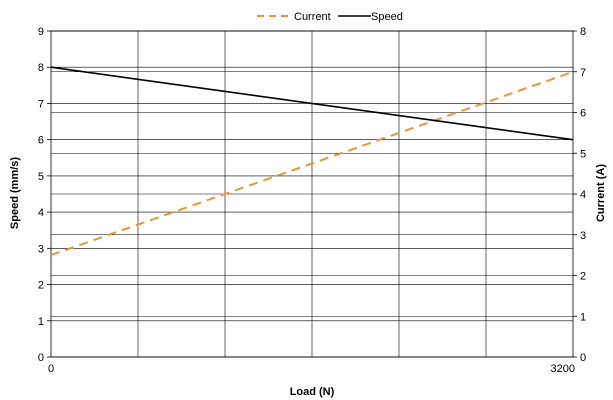 This screenshot has height=400, width=613. Describe the element at coordinates (41, 213) in the screenshot. I see `y-tick-label: 4` at that location.